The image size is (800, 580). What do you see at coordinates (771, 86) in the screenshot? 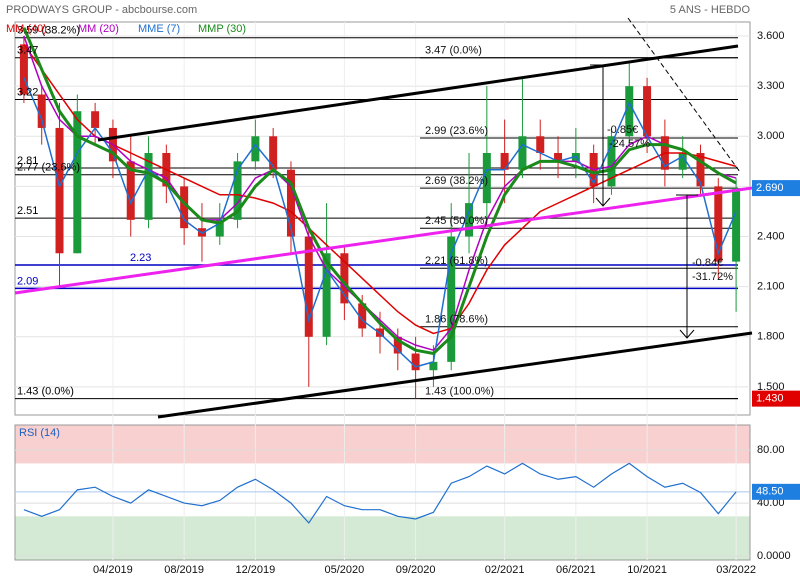
I see `y-tick-label: 3.300` at bounding box center [771, 86].